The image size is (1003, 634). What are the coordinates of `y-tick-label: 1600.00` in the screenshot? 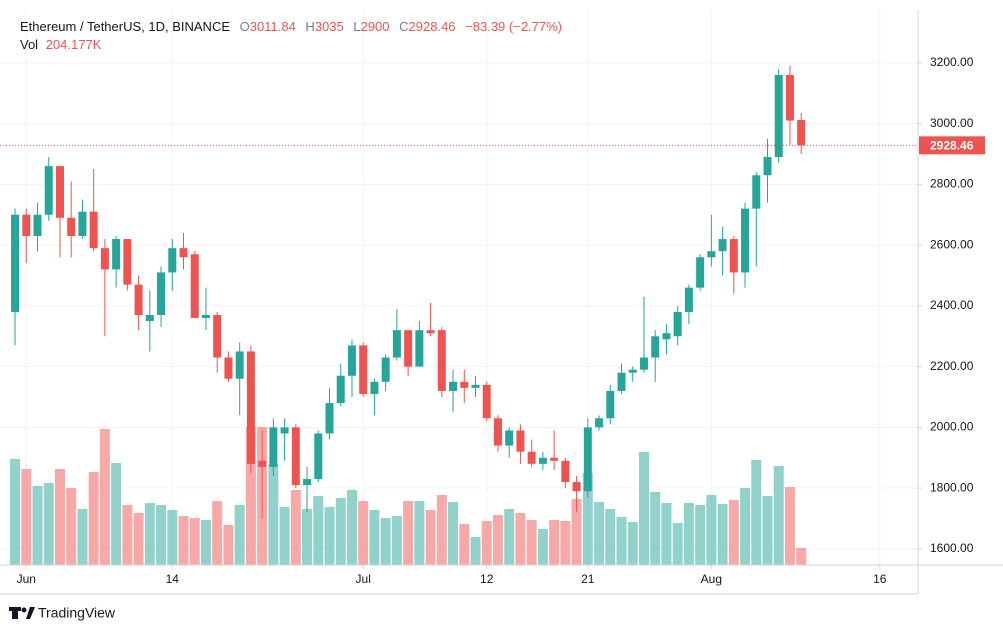 It's located at (952, 548).